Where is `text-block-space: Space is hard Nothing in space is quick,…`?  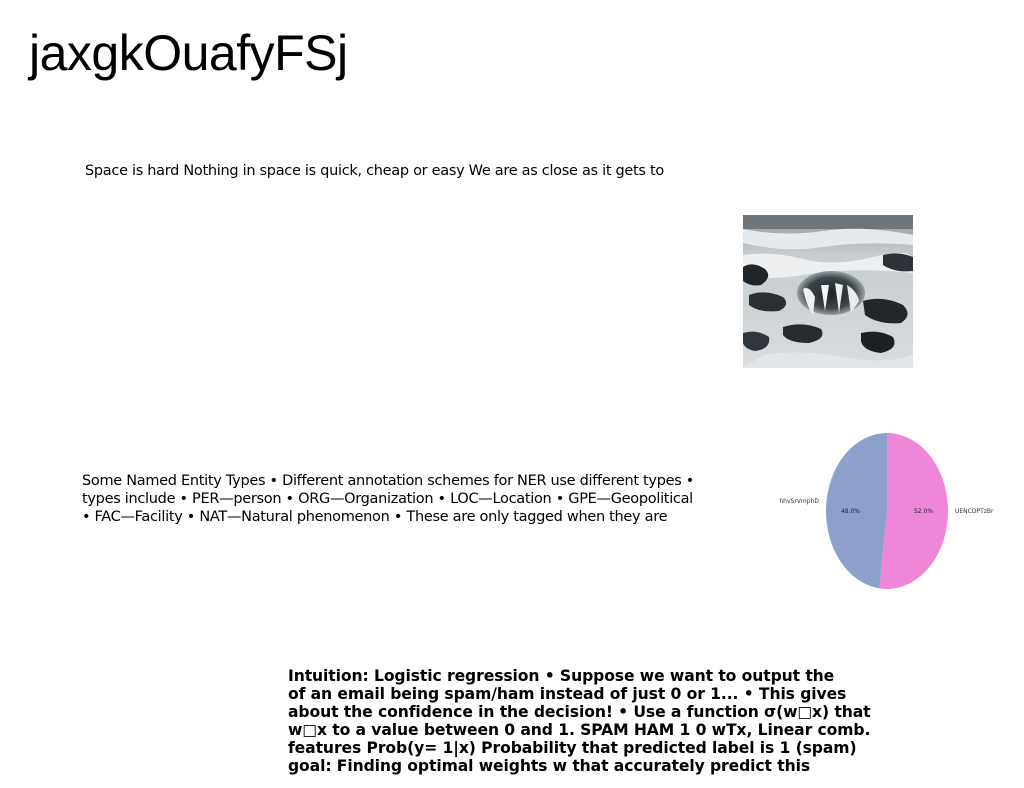 text-block-space: Space is hard Nothing in space is quick,… is located at coordinates (374, 171).